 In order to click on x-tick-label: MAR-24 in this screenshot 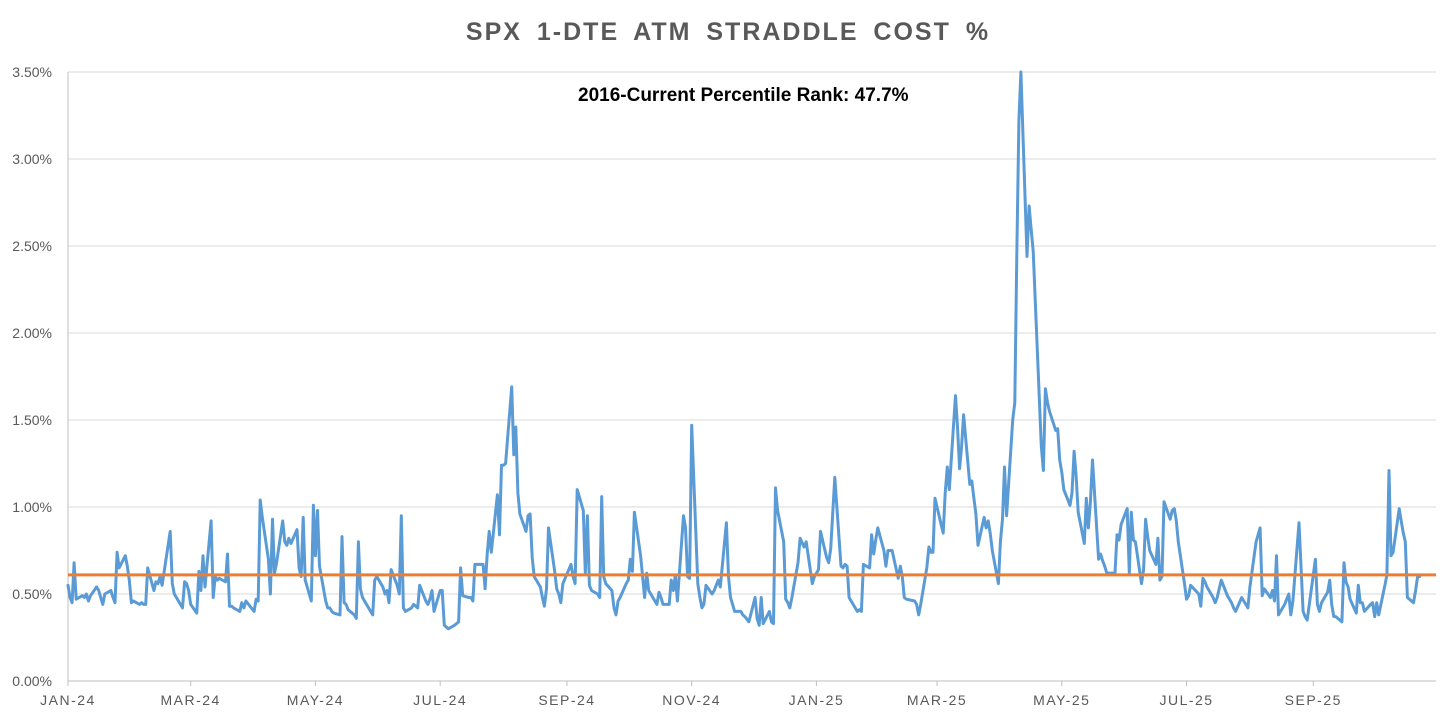, I will do `click(191, 700)`.